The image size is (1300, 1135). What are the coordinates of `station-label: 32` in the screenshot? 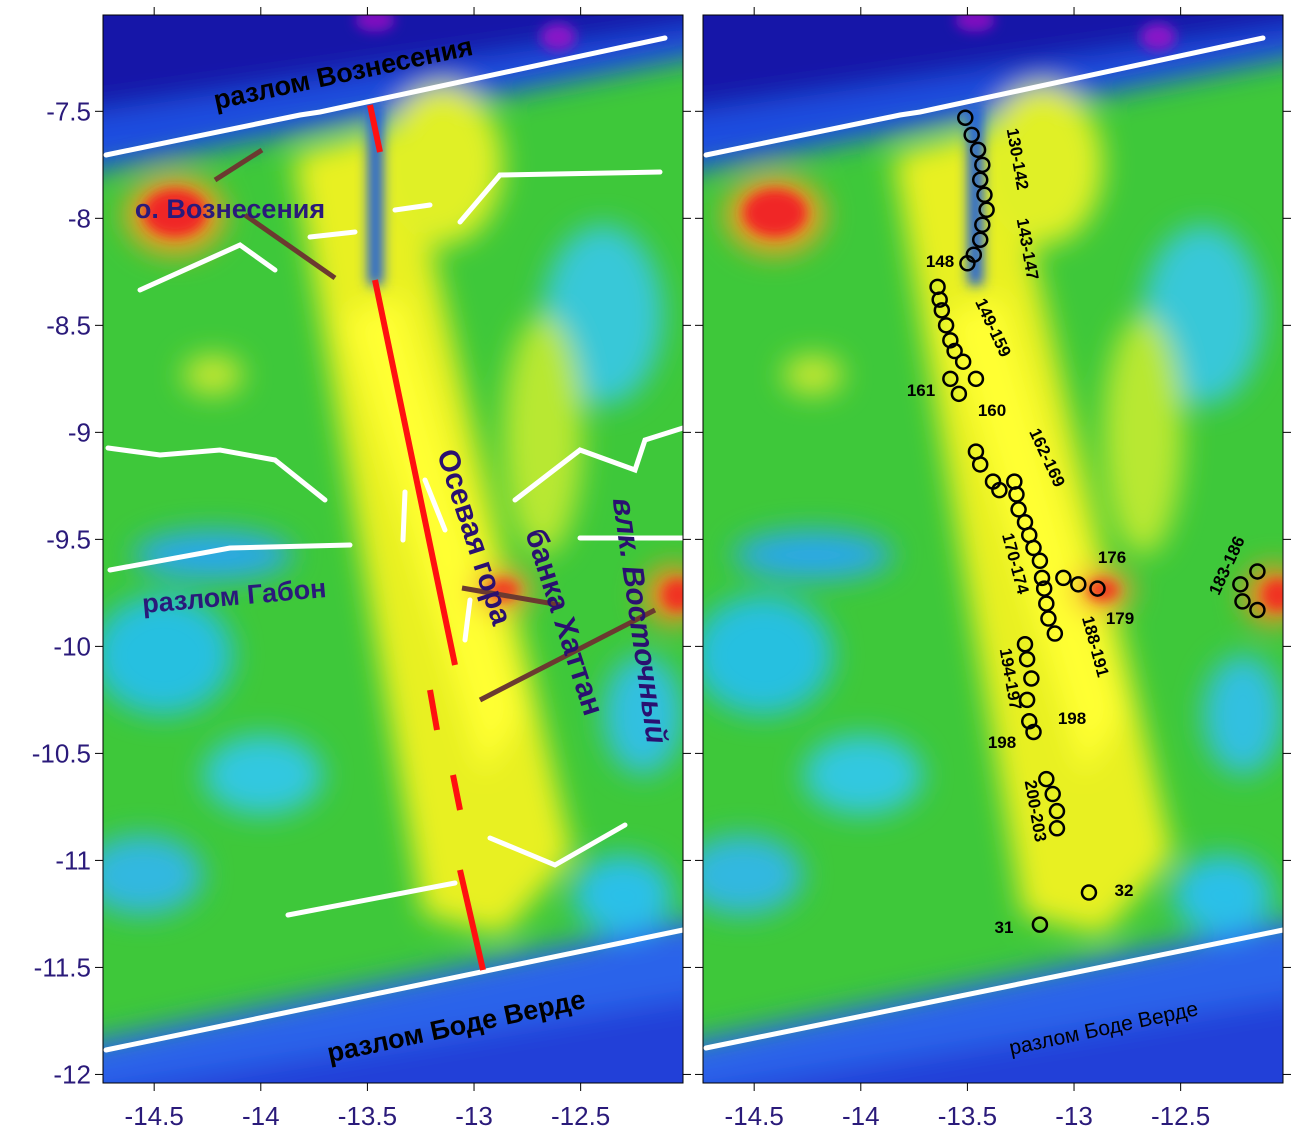 It's located at (1124, 890).